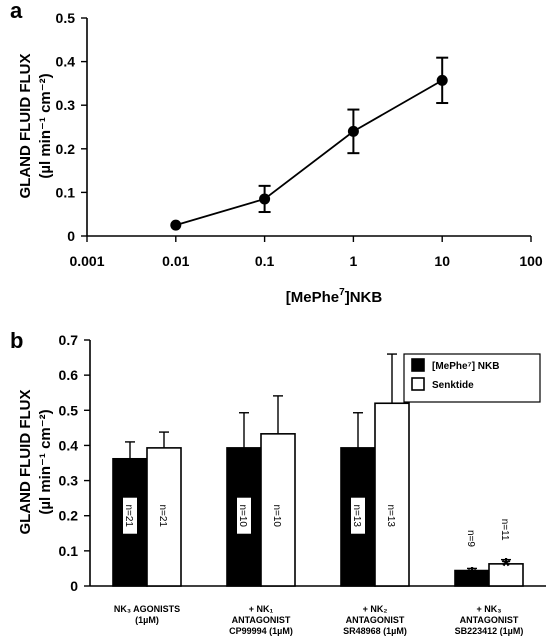 This screenshot has height=640, width=552. I want to click on panel-b-n-label: n=11, so click(504, 530).